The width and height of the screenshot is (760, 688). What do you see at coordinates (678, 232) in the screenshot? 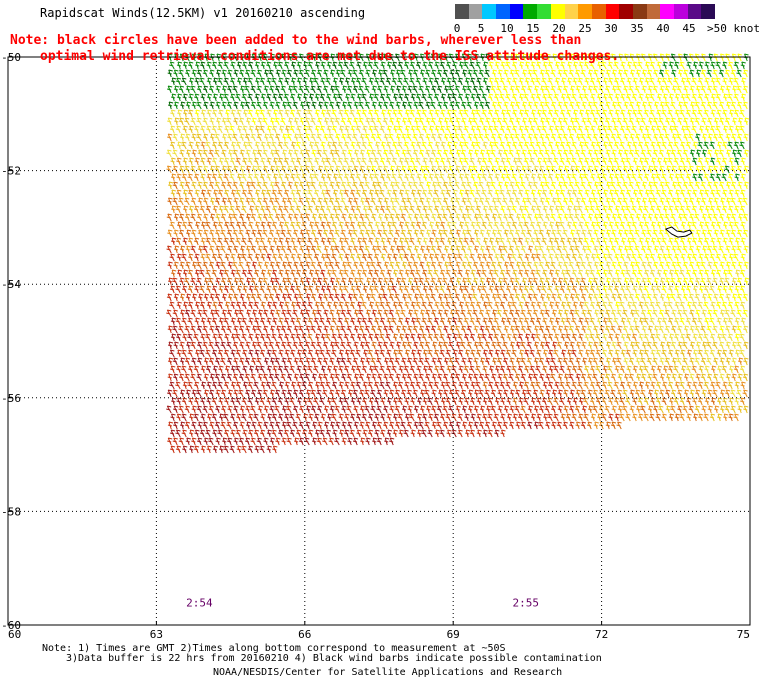
I see `island-shape` at bounding box center [678, 232].